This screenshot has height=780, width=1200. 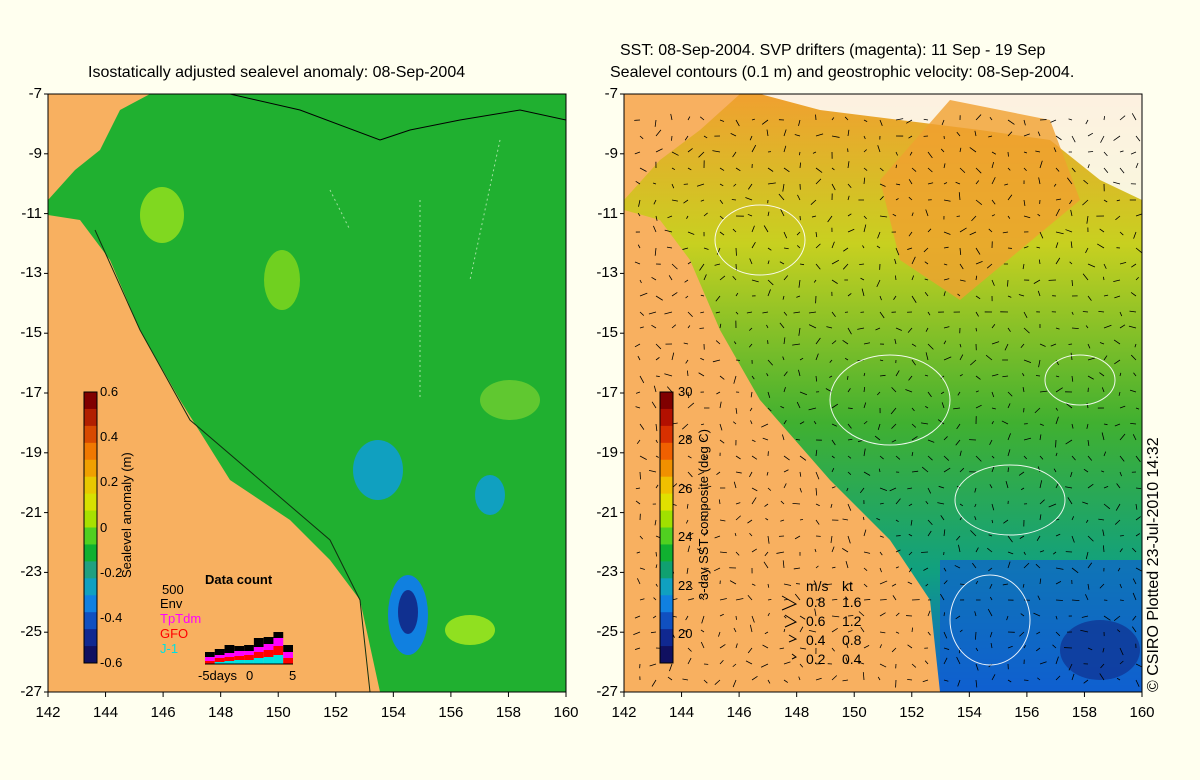 I want to click on velocity-legend-kt: 0.8, so click(x=852, y=640).